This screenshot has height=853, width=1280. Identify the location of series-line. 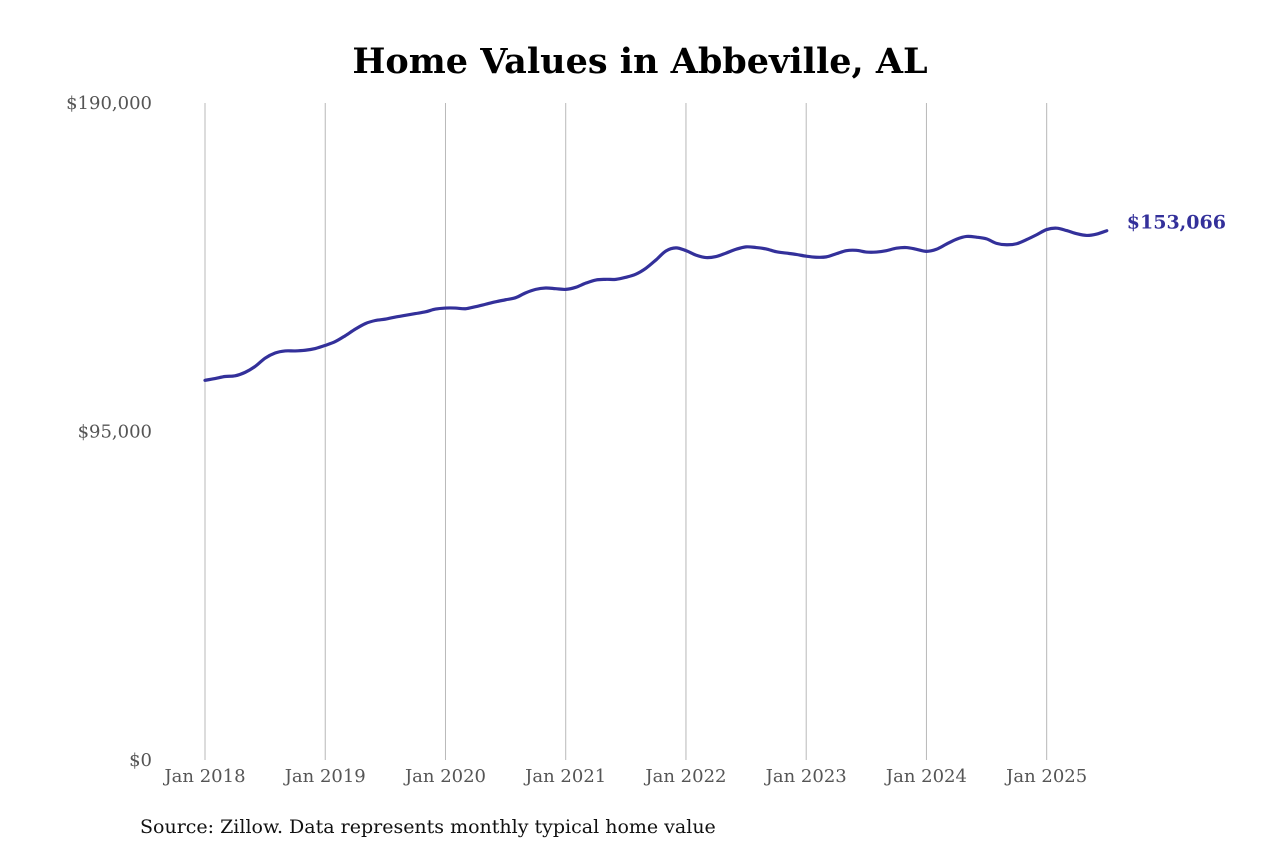
(656, 304).